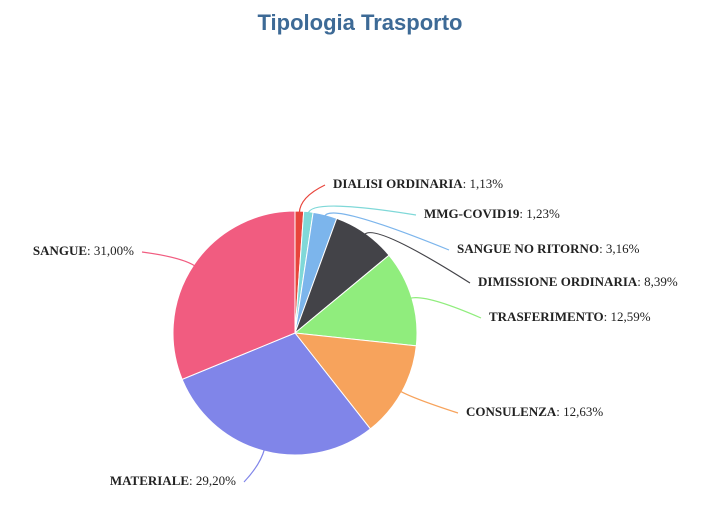 The height and width of the screenshot is (520, 720). Describe the element at coordinates (579, 411) in the screenshot. I see `value-label: : 12,63%` at that location.